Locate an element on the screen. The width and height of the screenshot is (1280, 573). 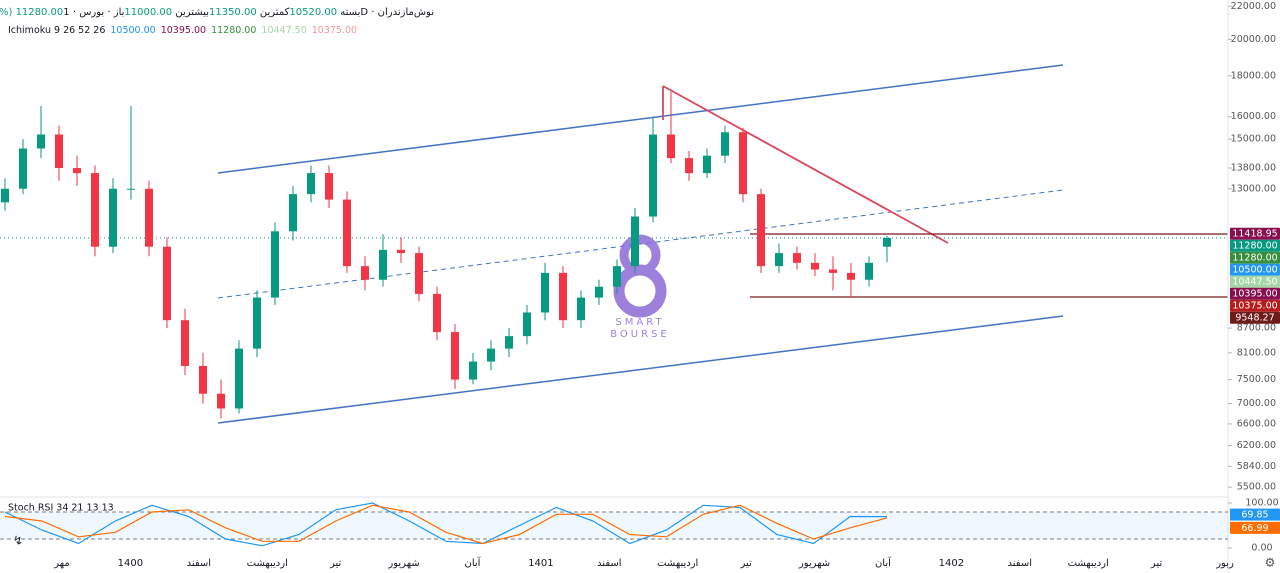
stoch-title: Stoch RSI 34 21 13 13 is located at coordinates (61, 508).